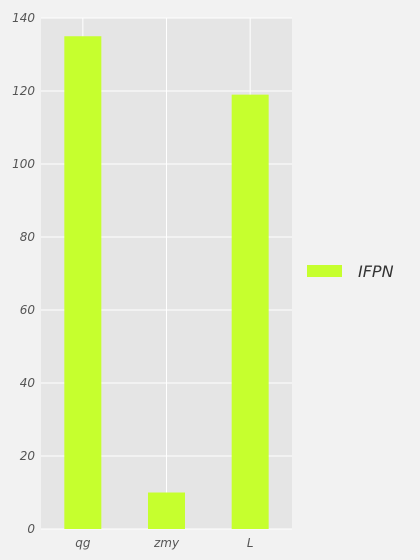  Describe the element at coordinates (376, 271) in the screenshot. I see `legend-label-ifpn: IFPN` at that location.